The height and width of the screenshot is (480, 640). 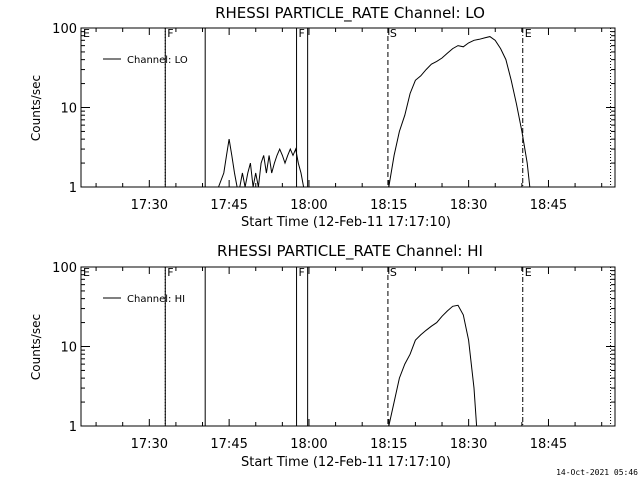 I want to click on series-line, so click(x=433, y=365).